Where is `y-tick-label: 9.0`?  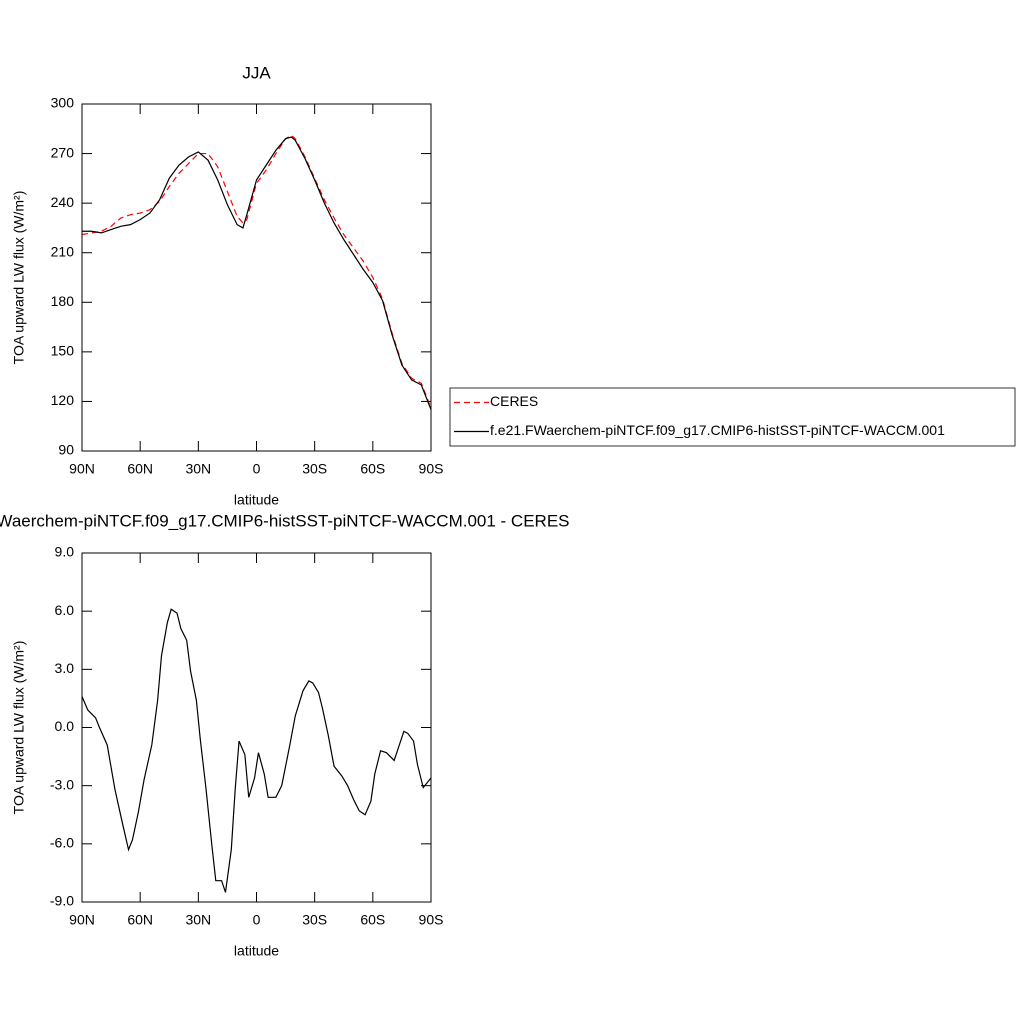 y-tick-label: 9.0 is located at coordinates (65, 552).